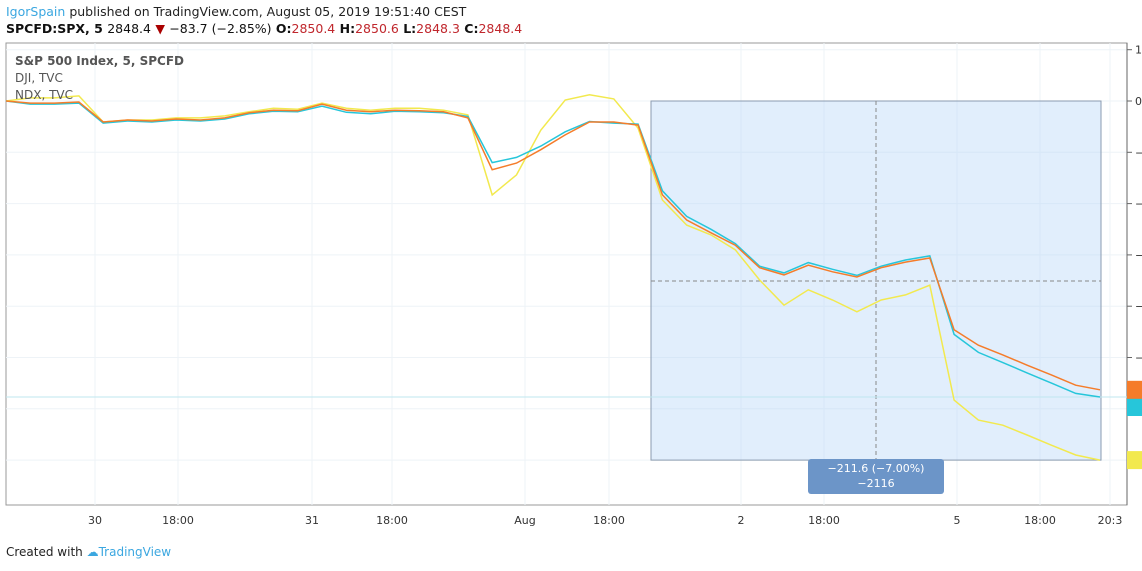  I want to click on author-link: IgorSpain, so click(36, 11).